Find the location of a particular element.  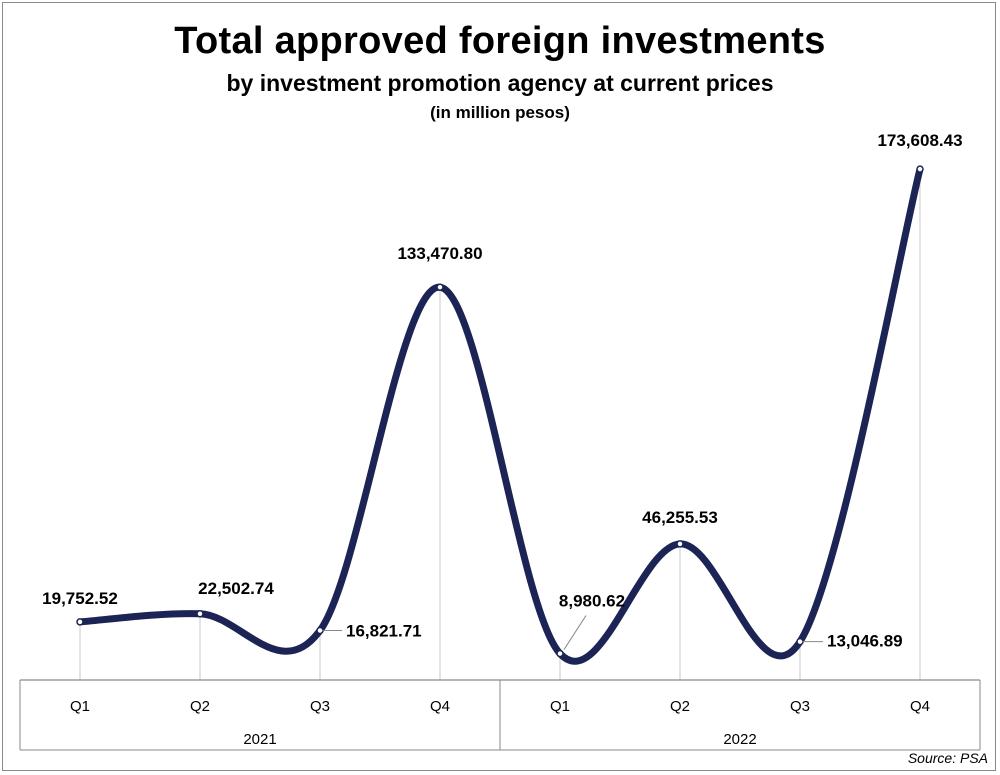

data-label: 46,255.53 is located at coordinates (680, 517).